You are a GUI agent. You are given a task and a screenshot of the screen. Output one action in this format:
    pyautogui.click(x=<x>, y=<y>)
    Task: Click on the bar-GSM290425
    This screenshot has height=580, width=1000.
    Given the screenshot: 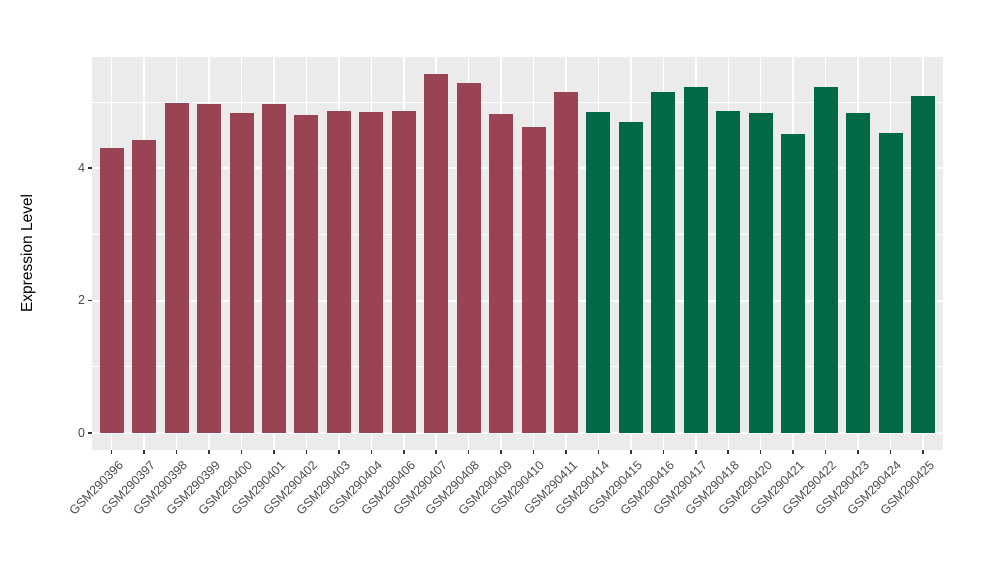 What is the action you would take?
    pyautogui.click(x=922, y=264)
    